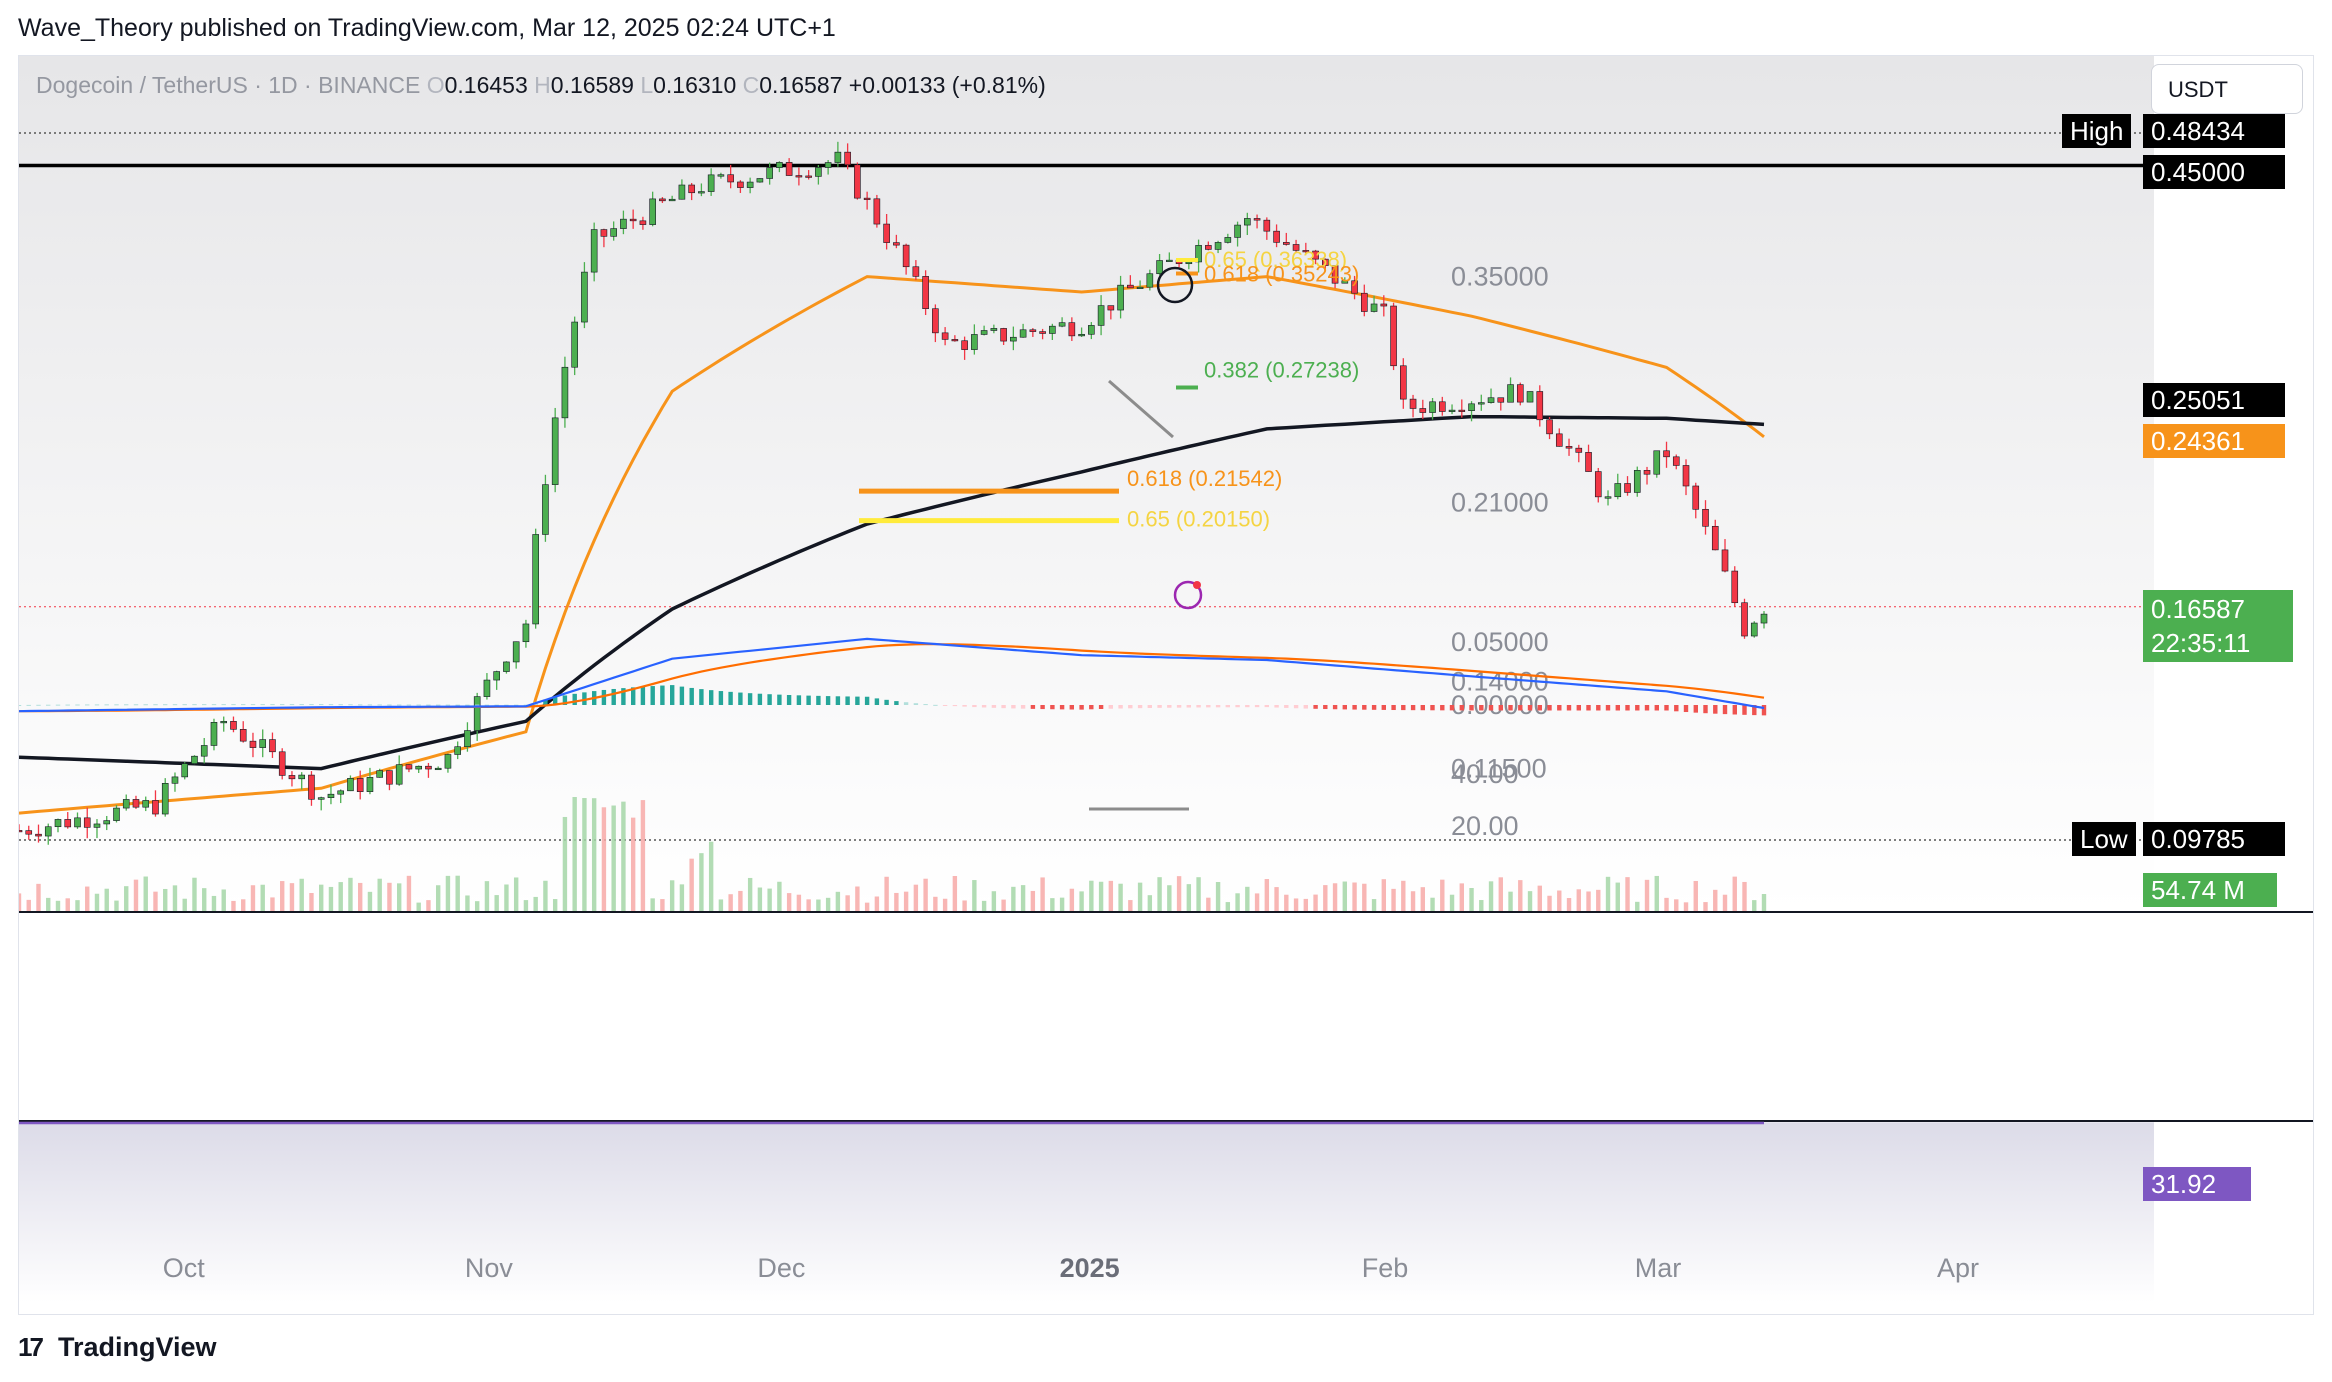 The width and height of the screenshot is (2332, 1382). Describe the element at coordinates (117, 1347) in the screenshot. I see `tradingview-logo: 17 TradingView` at that location.